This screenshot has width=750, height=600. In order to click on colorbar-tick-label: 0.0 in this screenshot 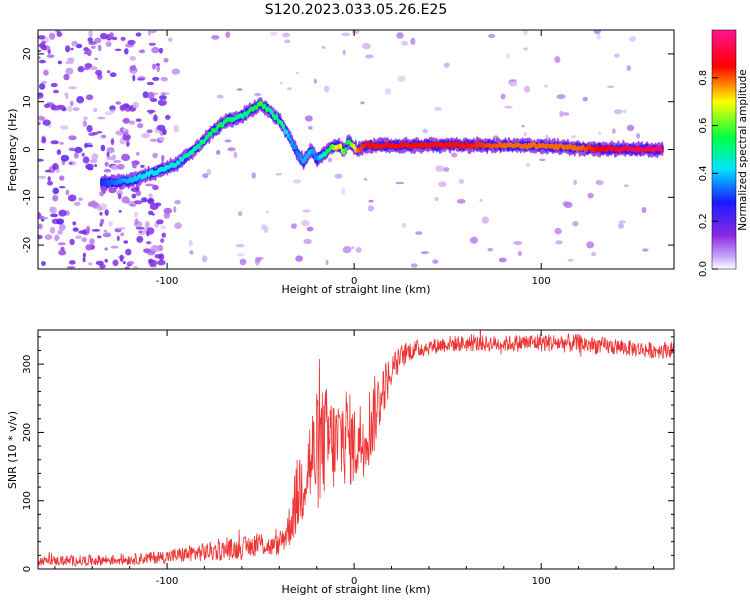, I will do `click(703, 269)`.